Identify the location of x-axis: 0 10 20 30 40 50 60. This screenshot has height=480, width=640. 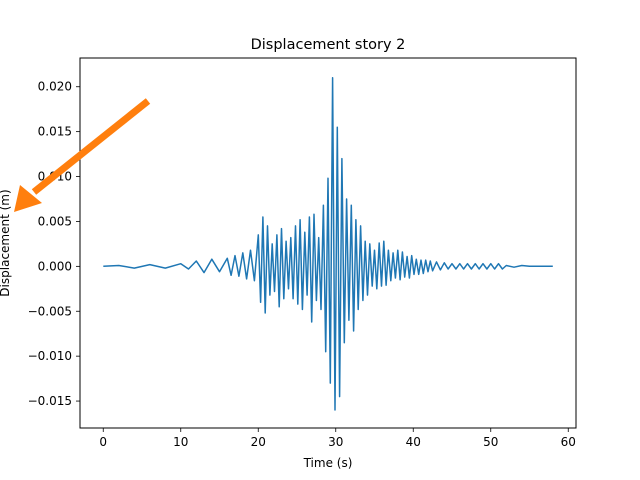
(337, 438).